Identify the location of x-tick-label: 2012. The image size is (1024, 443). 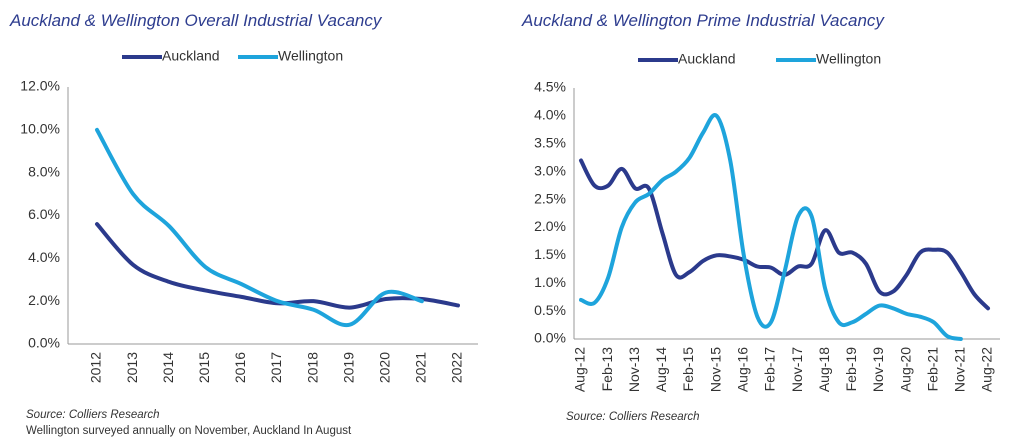
(96, 367).